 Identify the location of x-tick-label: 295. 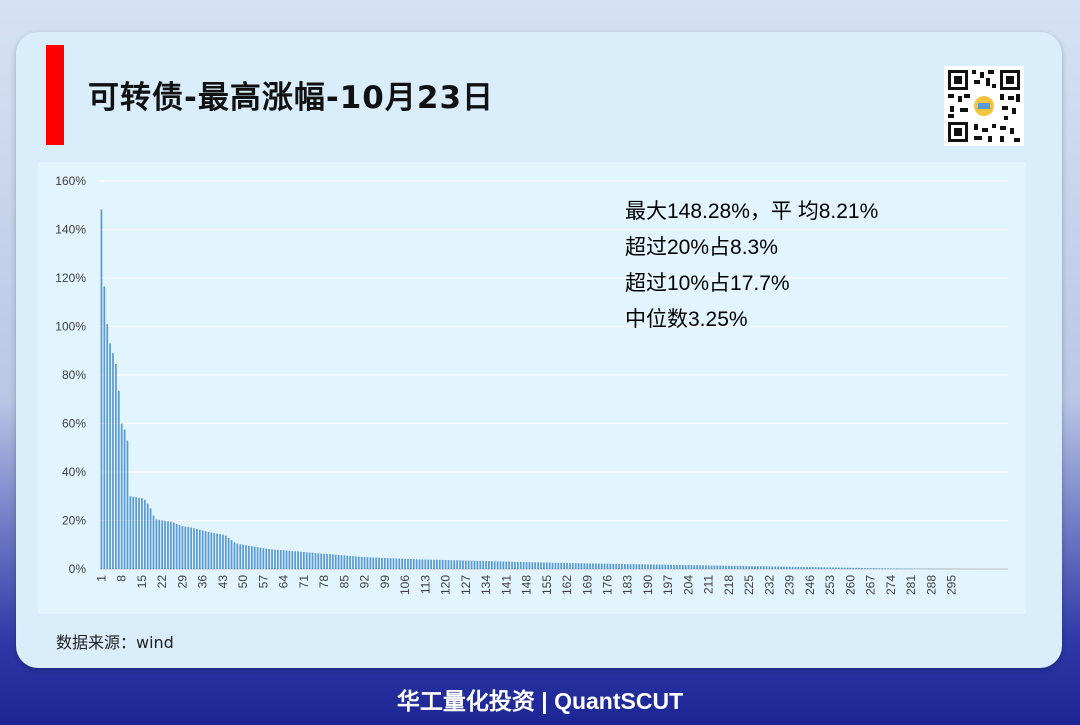
(952, 585).